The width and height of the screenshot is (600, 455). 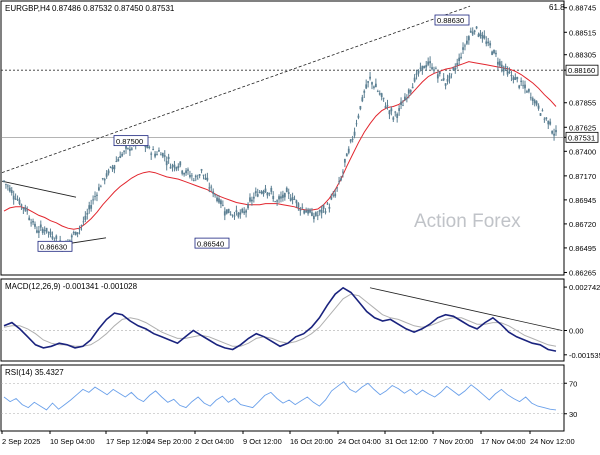 What do you see at coordinates (576, 331) in the screenshot?
I see `macd-tick-label: 0.00` at bounding box center [576, 331].